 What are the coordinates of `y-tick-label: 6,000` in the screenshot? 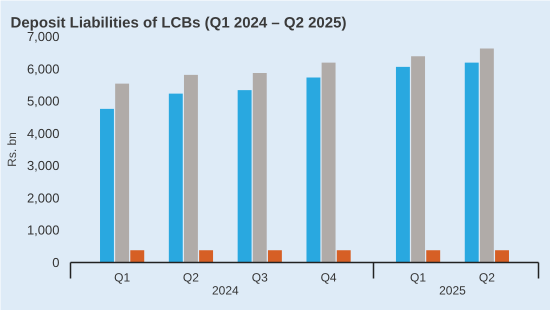 It's located at (43, 68).